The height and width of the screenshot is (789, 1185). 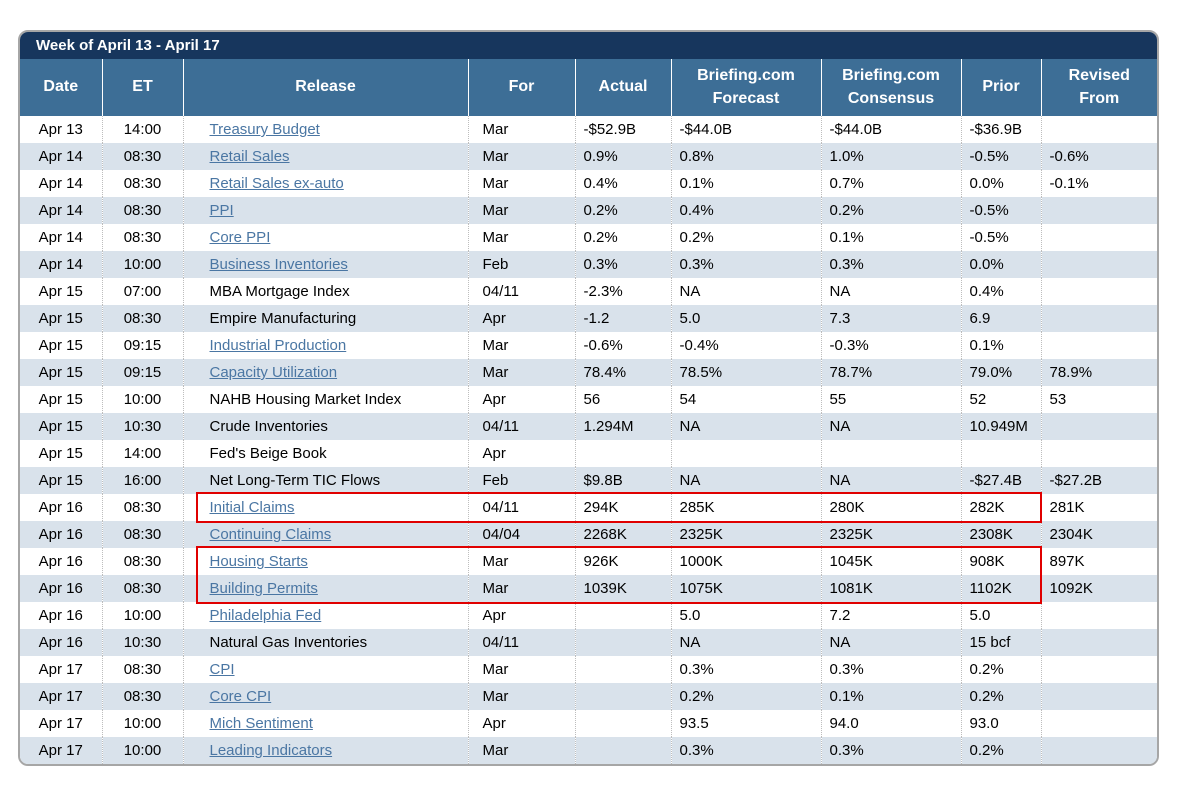 I want to click on release-link: Initial Claims, so click(x=252, y=507).